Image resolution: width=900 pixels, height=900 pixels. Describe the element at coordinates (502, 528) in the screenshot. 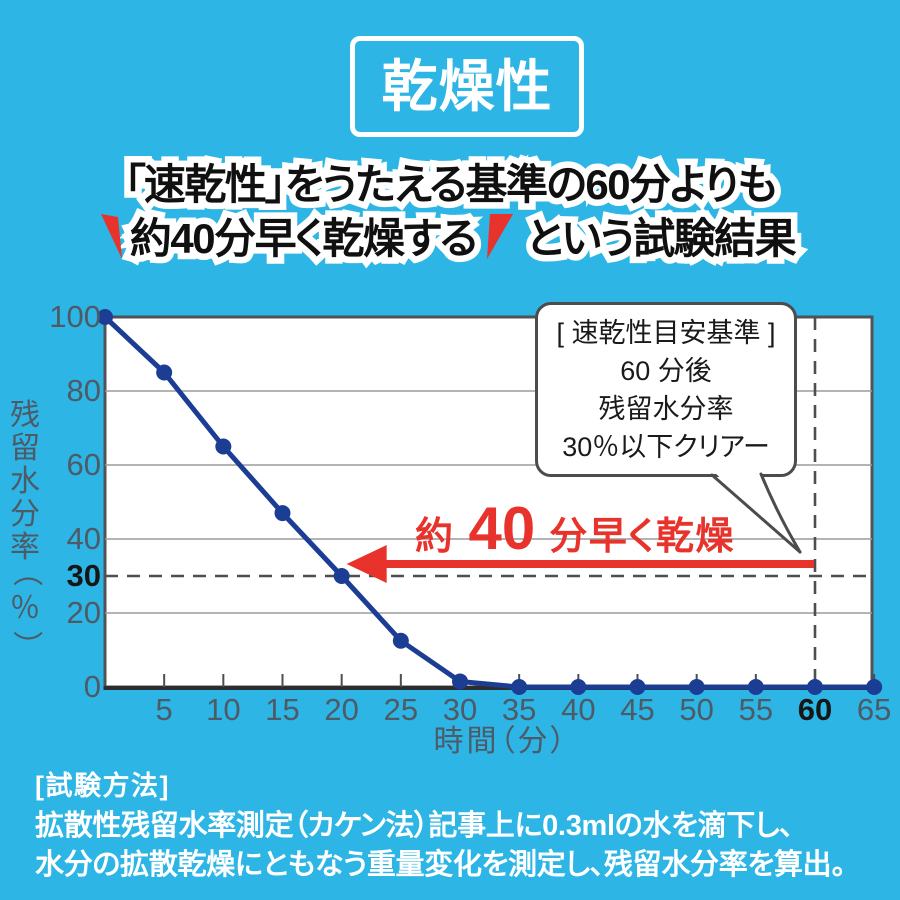

I see `arrow-annotation-number: 40` at that location.